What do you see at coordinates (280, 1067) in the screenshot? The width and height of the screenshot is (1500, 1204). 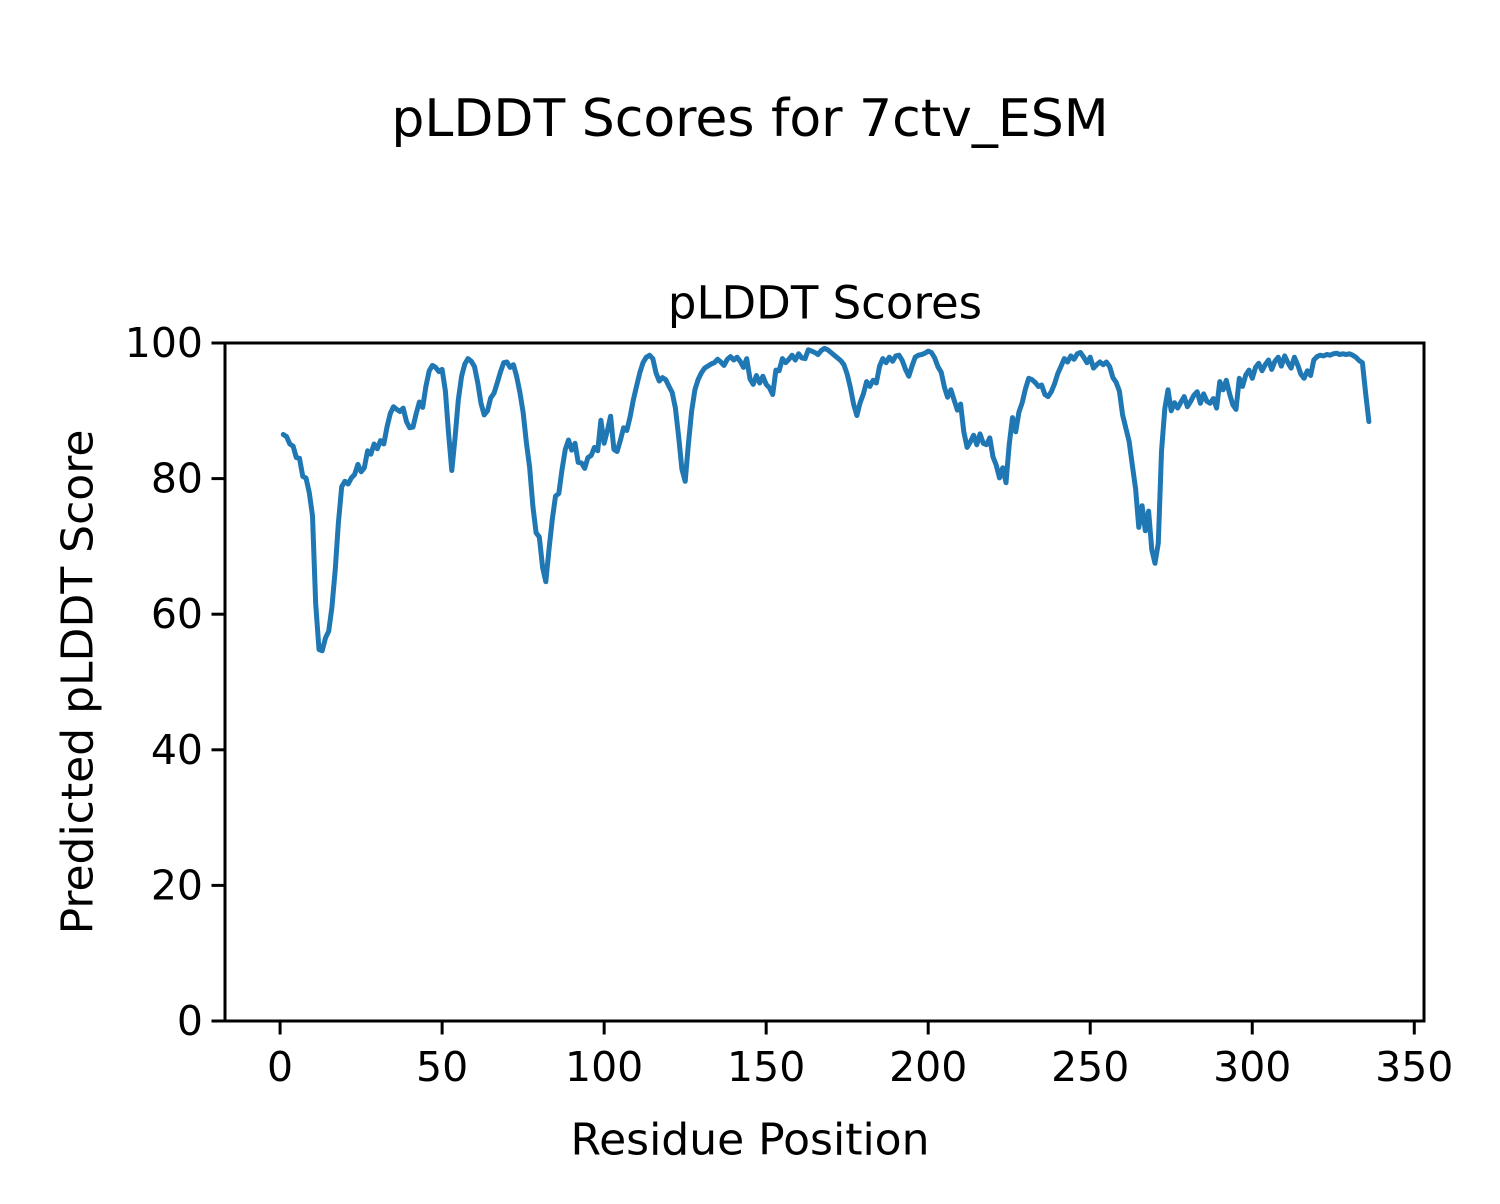 I see `x-tick-label: 0` at bounding box center [280, 1067].